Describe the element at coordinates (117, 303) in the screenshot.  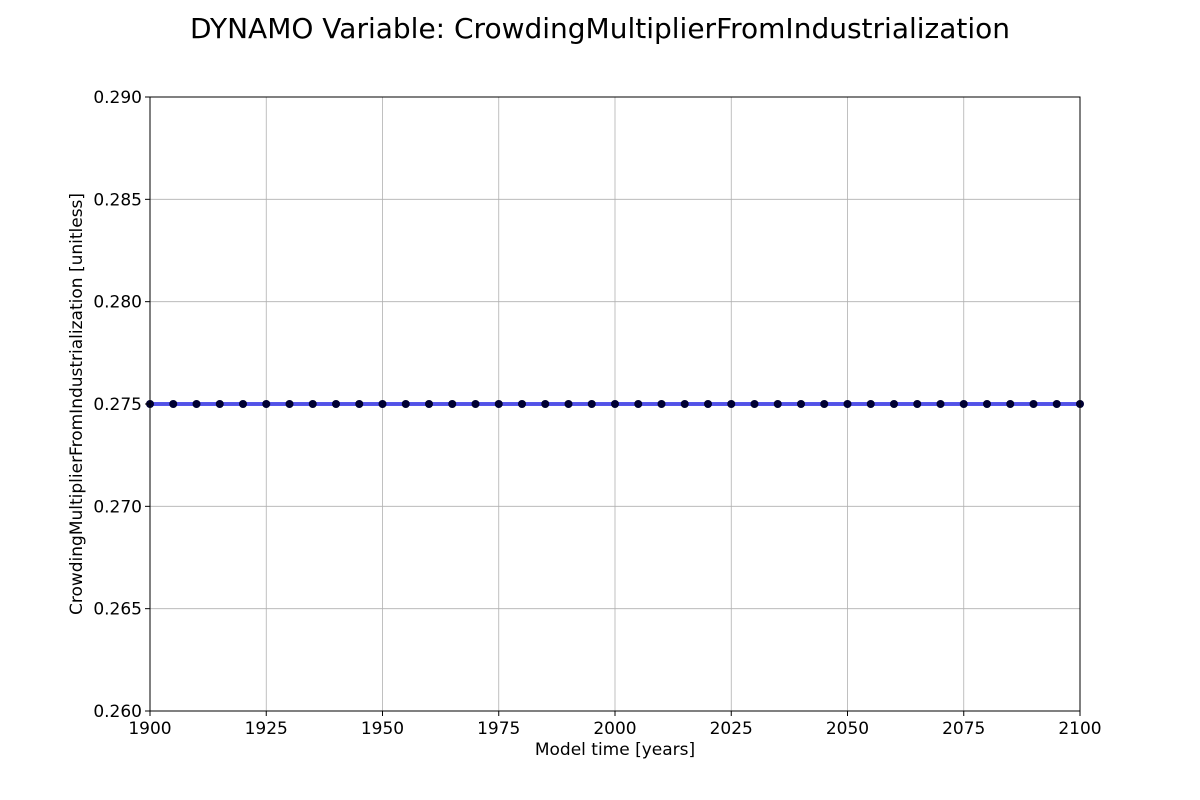
I see `y-tick-label: 0.280` at that location.